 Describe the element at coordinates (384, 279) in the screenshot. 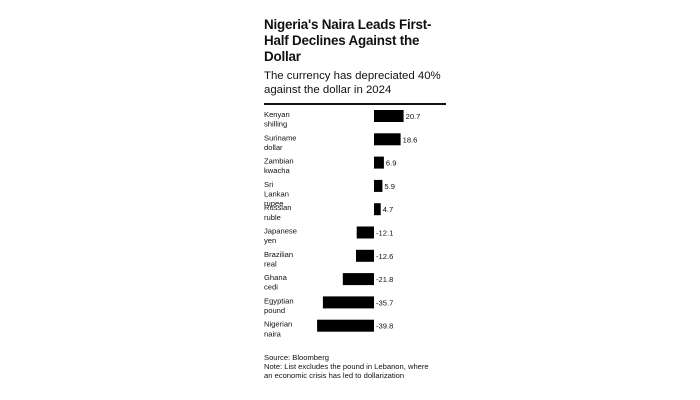

I see `value-label: -21.8` at that location.